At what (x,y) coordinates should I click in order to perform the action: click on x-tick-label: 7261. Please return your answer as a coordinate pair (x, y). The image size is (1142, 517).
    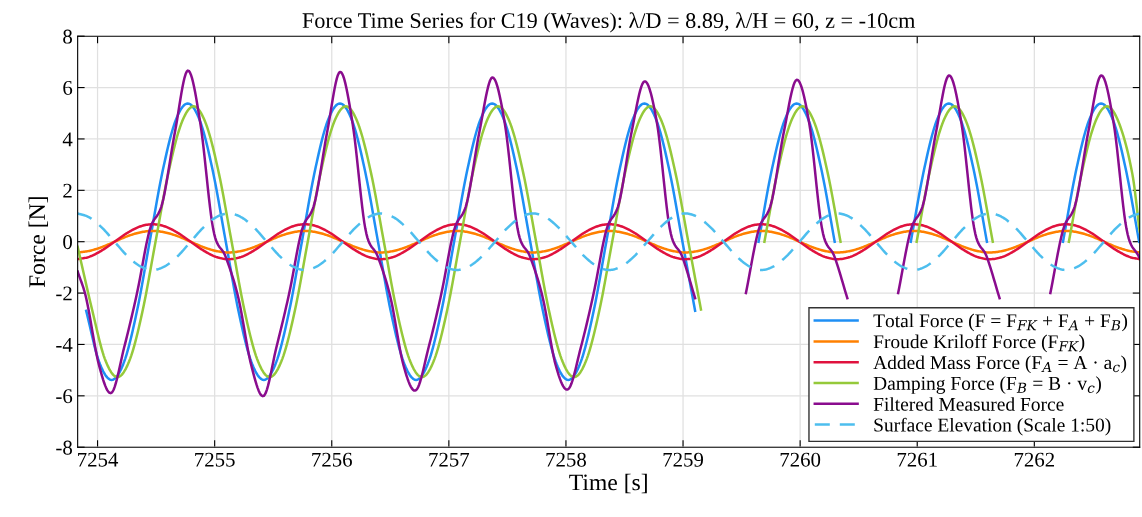
    Looking at the image, I should click on (917, 459).